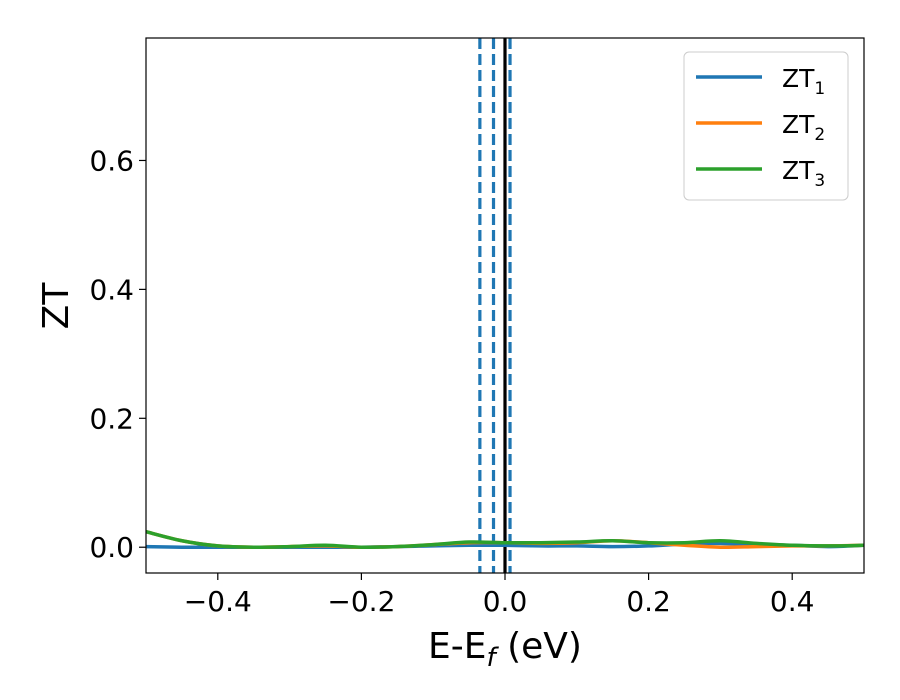 The image size is (900, 700). I want to click on y-tick-label: 0.6, so click(111, 160).